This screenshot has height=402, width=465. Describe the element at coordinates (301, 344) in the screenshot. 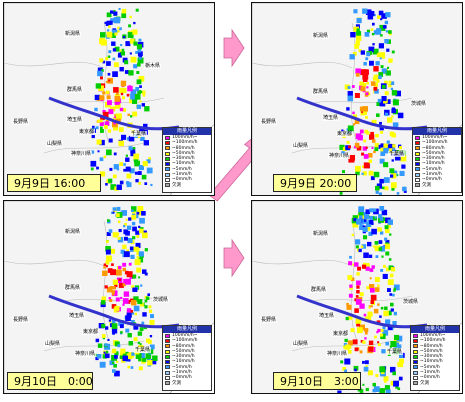

I see `label-yamanashi: 山梨県` at that location.